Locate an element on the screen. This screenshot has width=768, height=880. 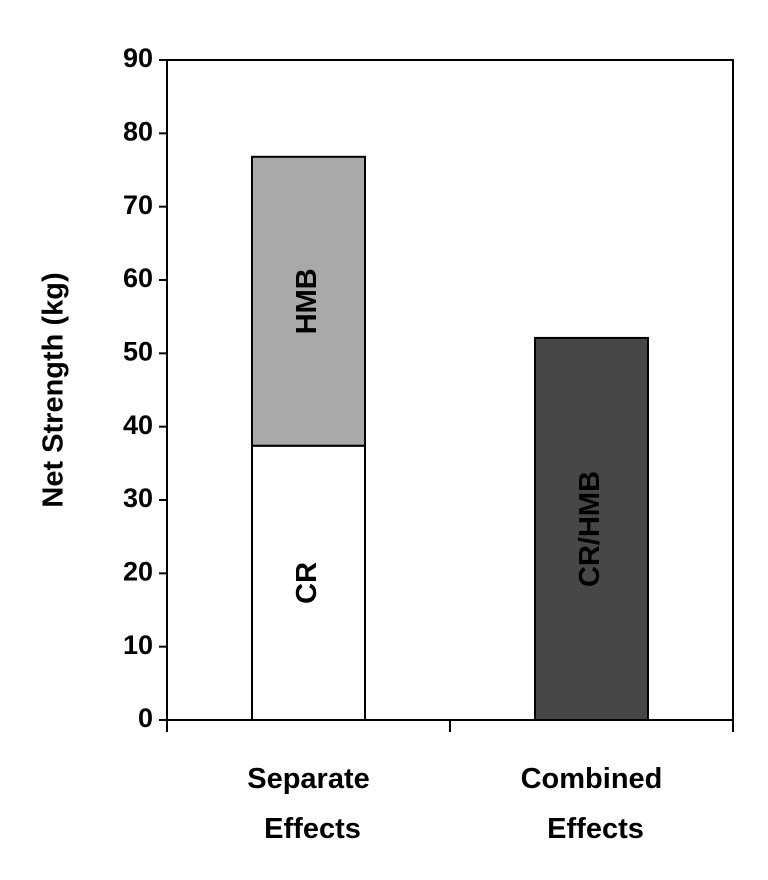
segment-label: HMB is located at coordinates (307, 301).